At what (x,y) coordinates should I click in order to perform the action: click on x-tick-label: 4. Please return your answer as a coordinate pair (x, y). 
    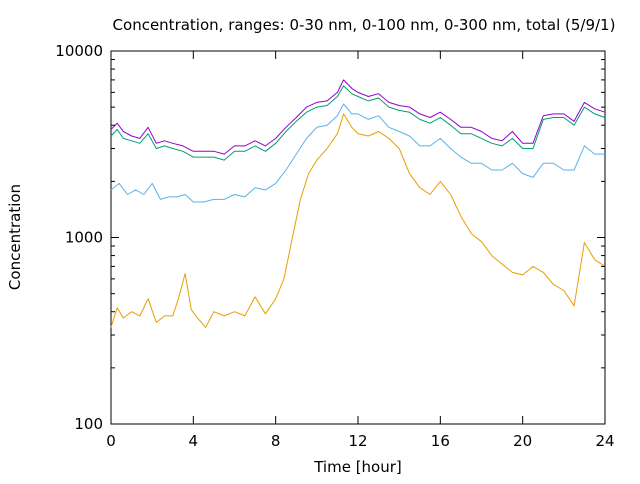
    Looking at the image, I should click on (194, 441).